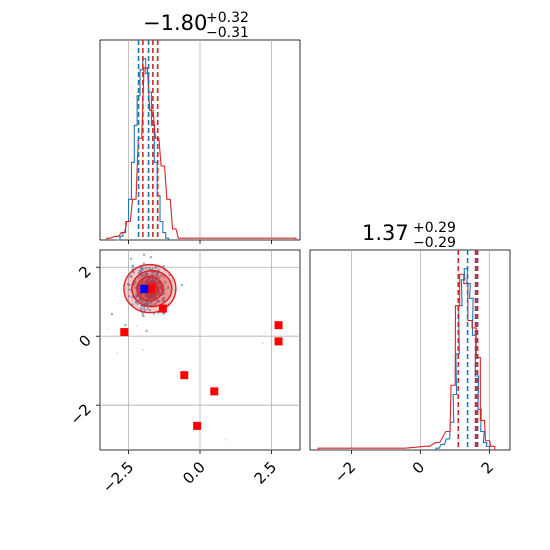  What do you see at coordinates (345, 472) in the screenshot?
I see `x-tick-label-param-2: −2` at bounding box center [345, 472].